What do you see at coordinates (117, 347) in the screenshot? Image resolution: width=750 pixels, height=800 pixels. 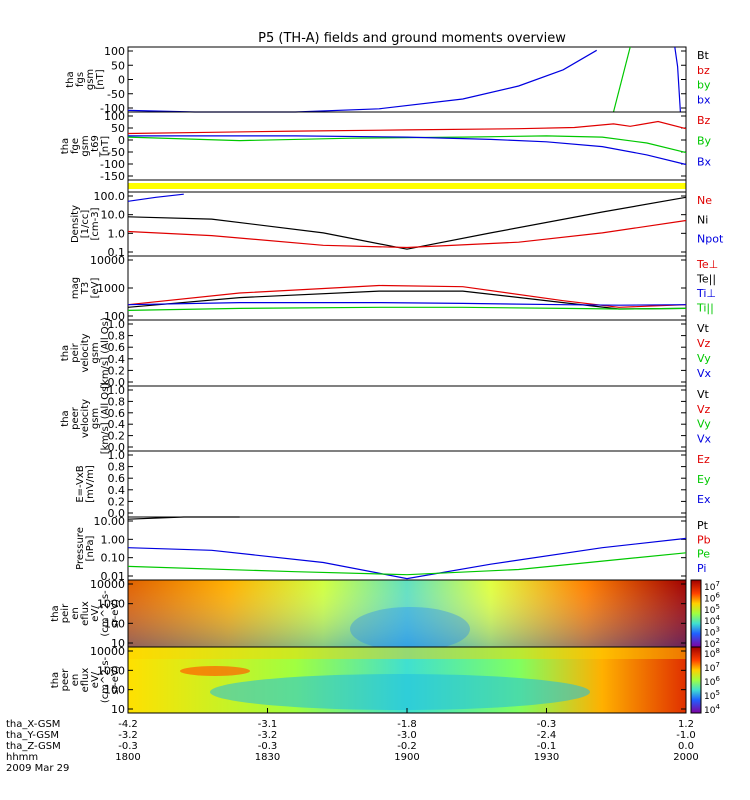 I see `y-tick-label: 0.6` at bounding box center [117, 347].